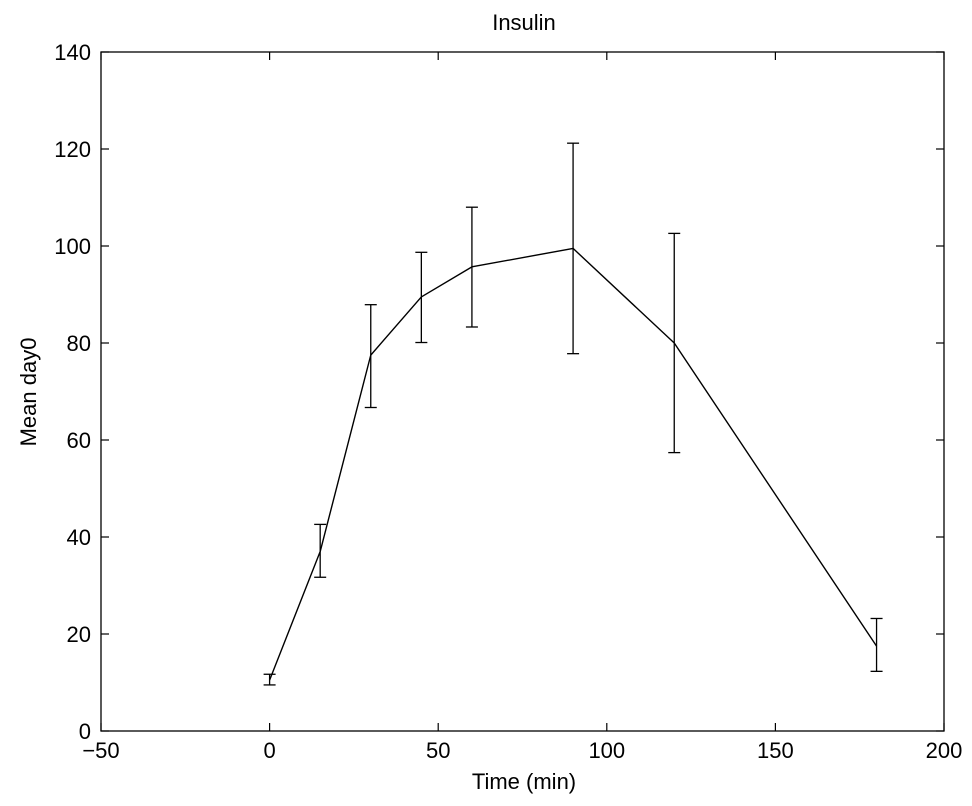 The width and height of the screenshot is (972, 806). Describe the element at coordinates (524, 22) in the screenshot. I see `chart-title: Insulin` at that location.